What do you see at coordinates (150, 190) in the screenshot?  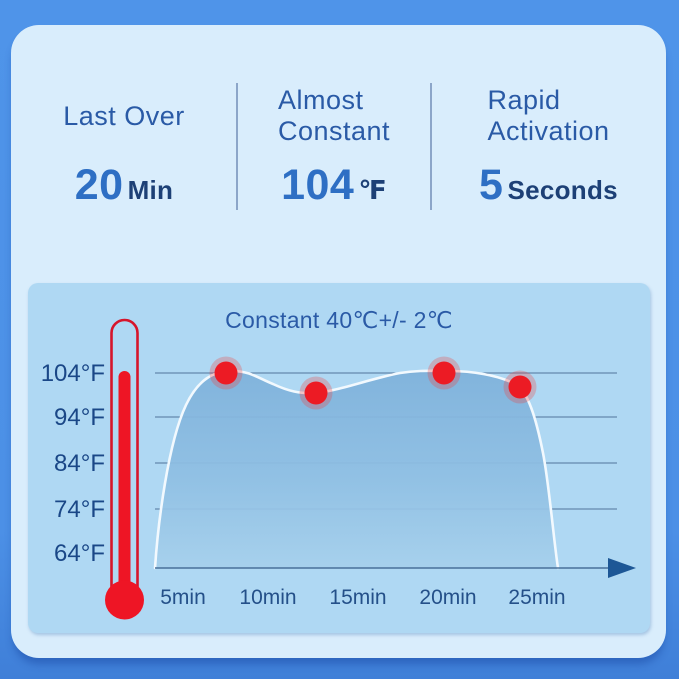 I see `stat-value-unit: Min` at bounding box center [150, 190].